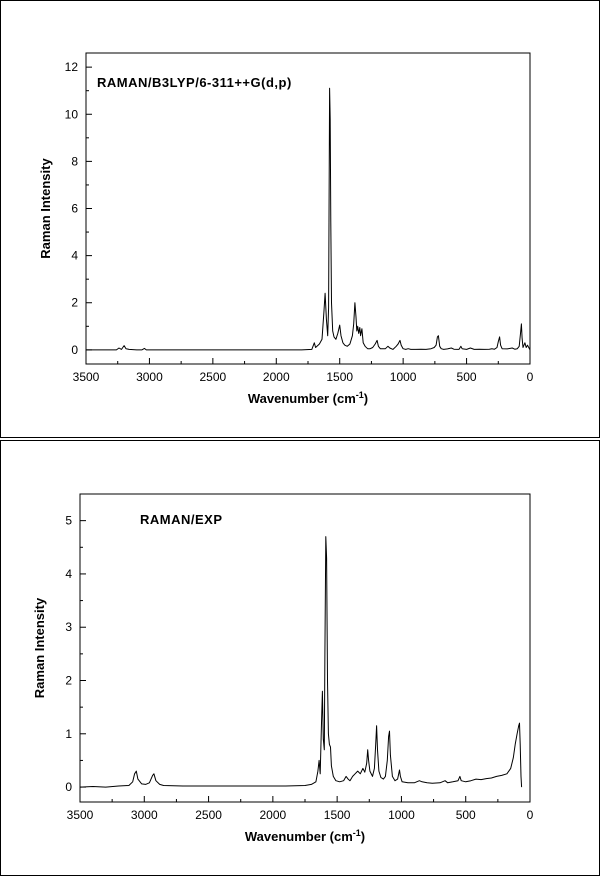  I want to click on chart-title: RAMAN/B3LYP/6-311++G(d,p), so click(194, 82).